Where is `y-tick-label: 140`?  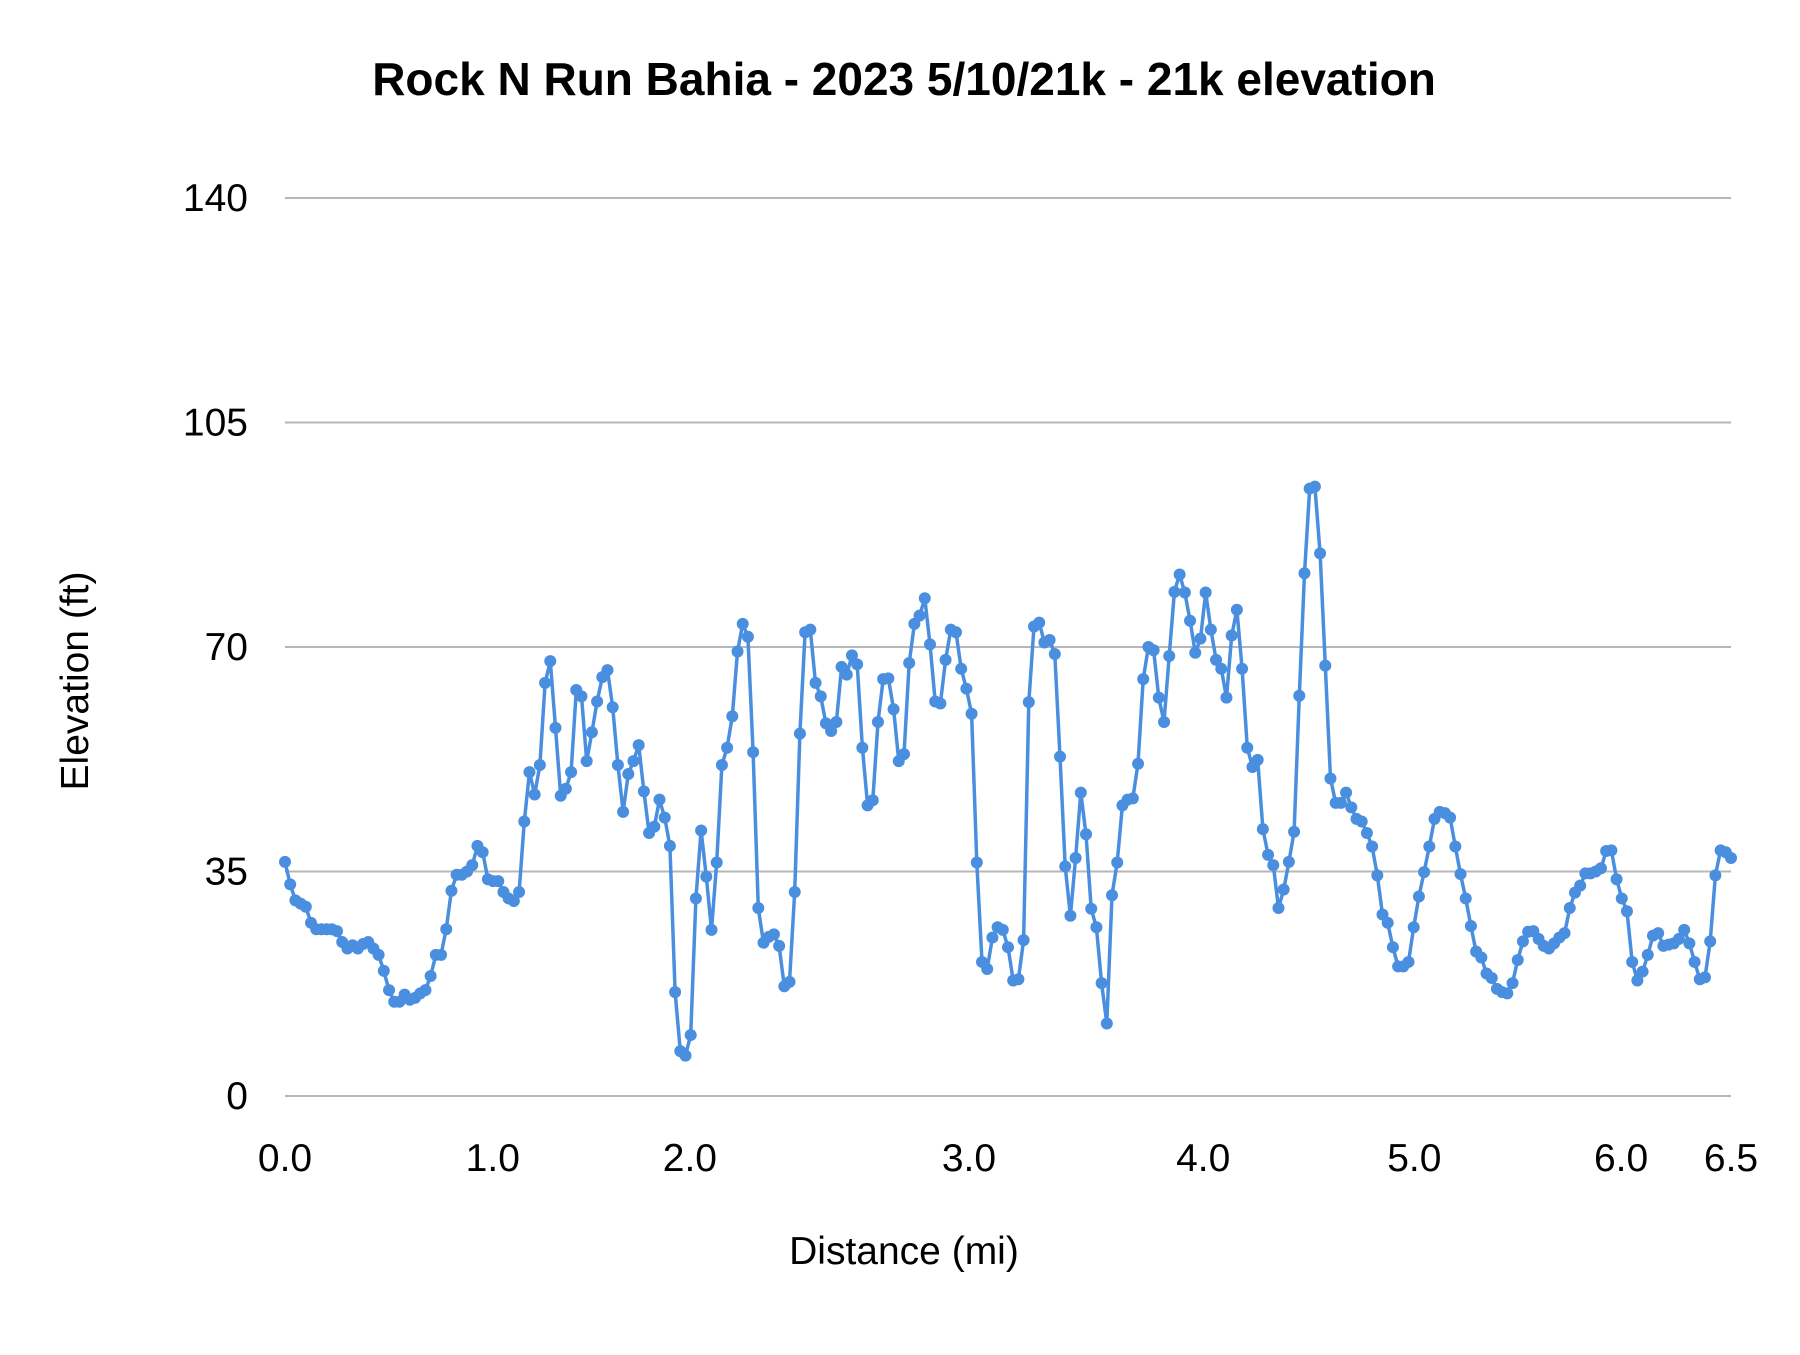
y-tick-label: 140 is located at coordinates (215, 198).